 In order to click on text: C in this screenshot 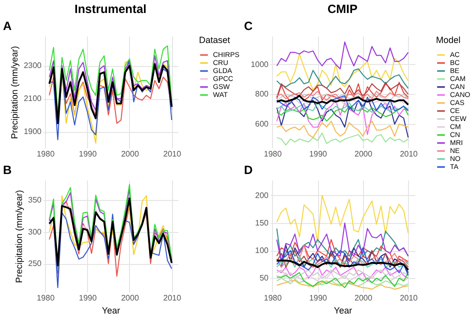, I will do `click(248, 26)`.